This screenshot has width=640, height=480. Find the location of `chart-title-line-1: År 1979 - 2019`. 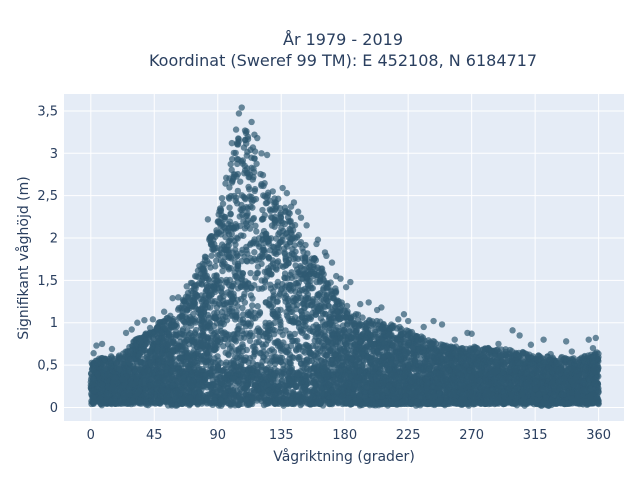

chart-title-line-1: År 1979 - 2019 is located at coordinates (343, 39).